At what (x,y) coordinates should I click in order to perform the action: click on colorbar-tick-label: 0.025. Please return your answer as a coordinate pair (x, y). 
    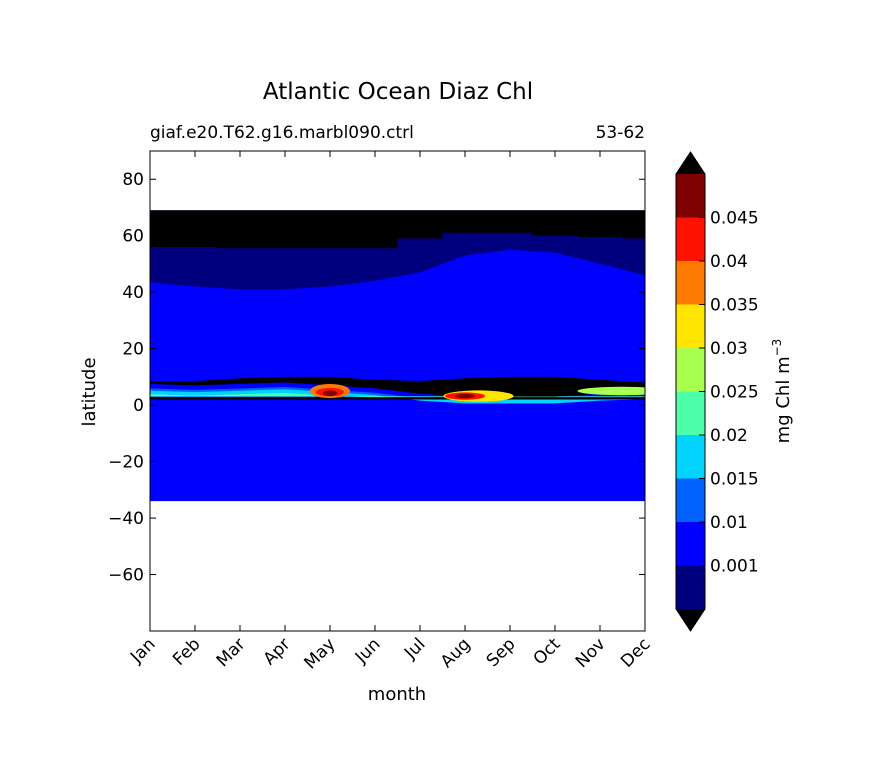
    Looking at the image, I should click on (734, 393).